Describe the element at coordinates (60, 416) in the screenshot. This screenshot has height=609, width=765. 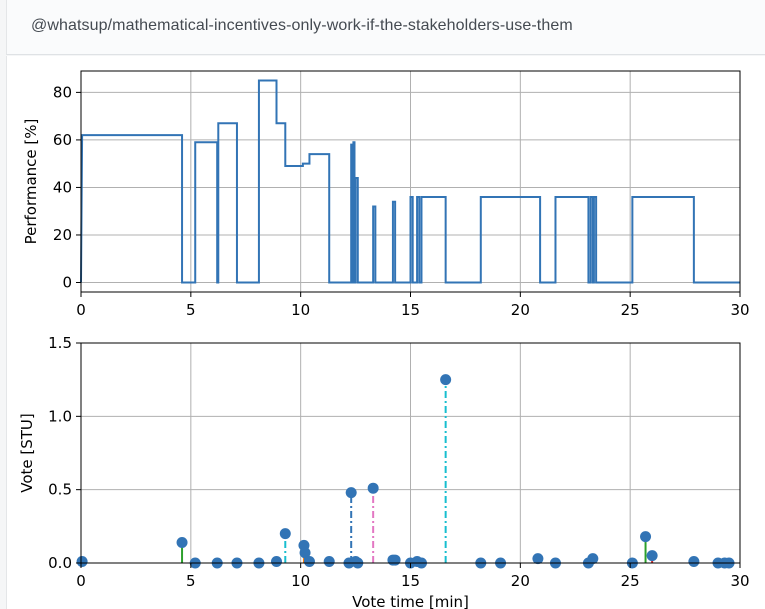
I see `vote-y-tick-label: 1.0` at that location.